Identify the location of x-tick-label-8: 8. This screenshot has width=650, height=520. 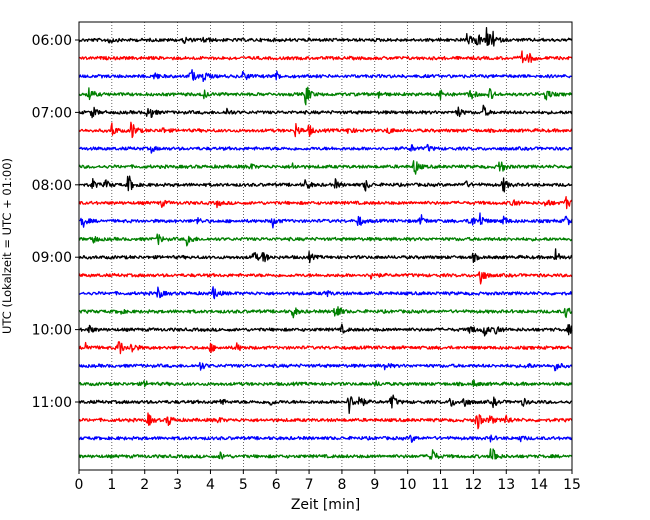
(341, 485).